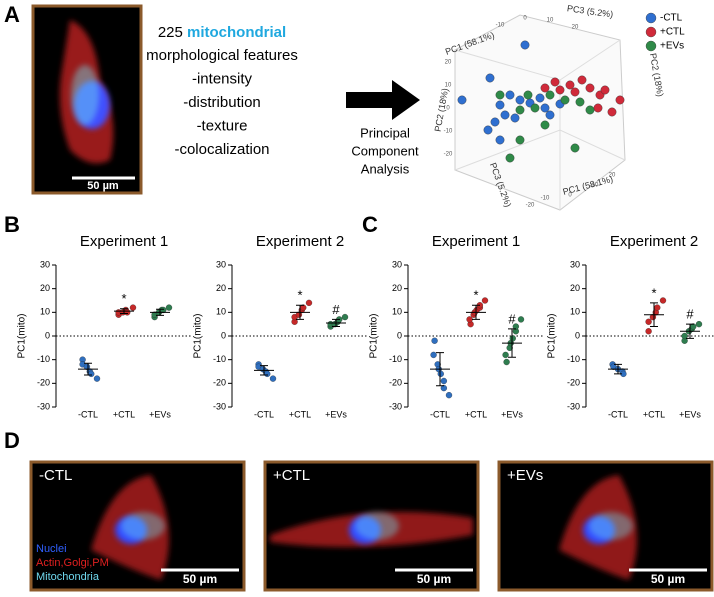 Image resolution: width=714 pixels, height=597 pixels. I want to click on feature-line: -distribution, so click(222, 102).